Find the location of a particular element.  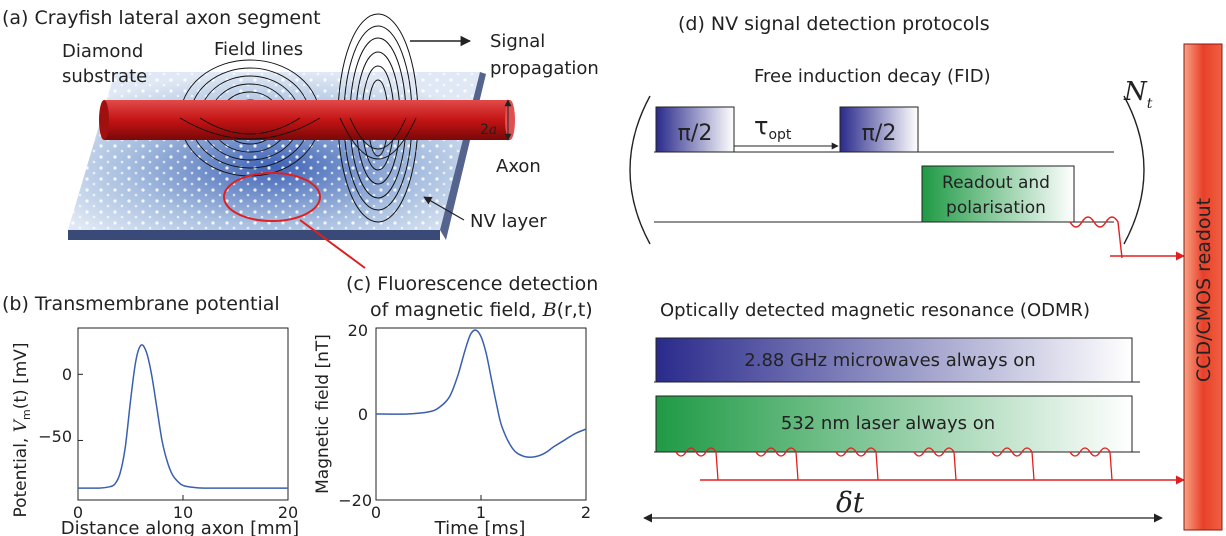

fid-paren-left is located at coordinates (640, 170).